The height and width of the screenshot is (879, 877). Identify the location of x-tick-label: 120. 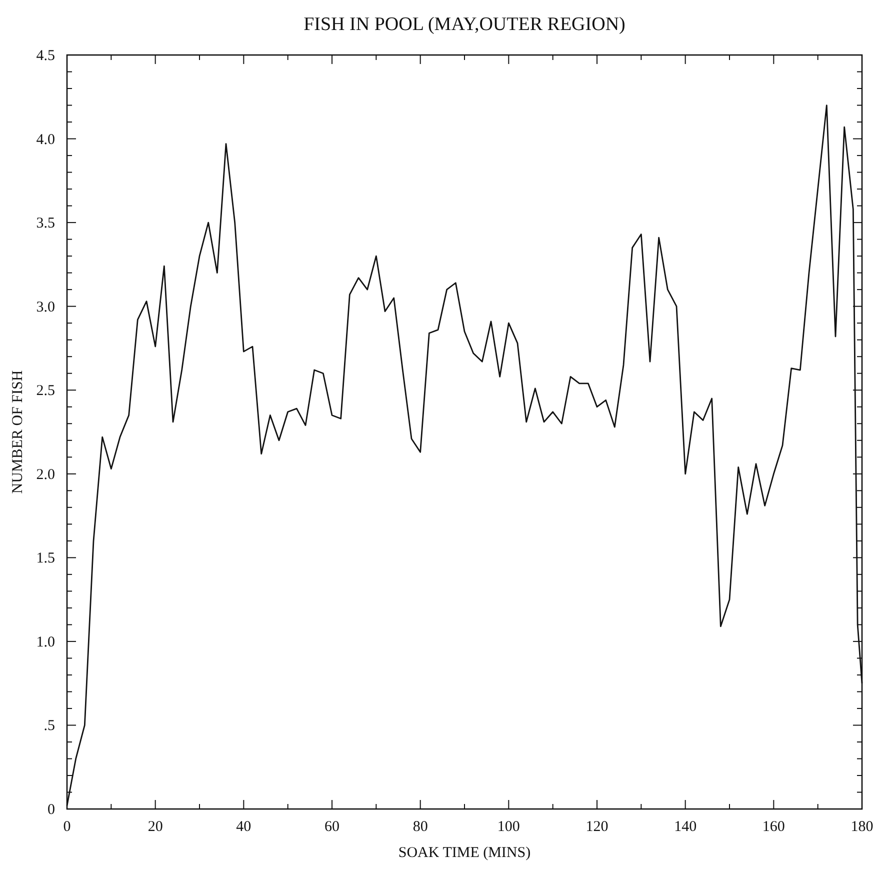
(597, 827).